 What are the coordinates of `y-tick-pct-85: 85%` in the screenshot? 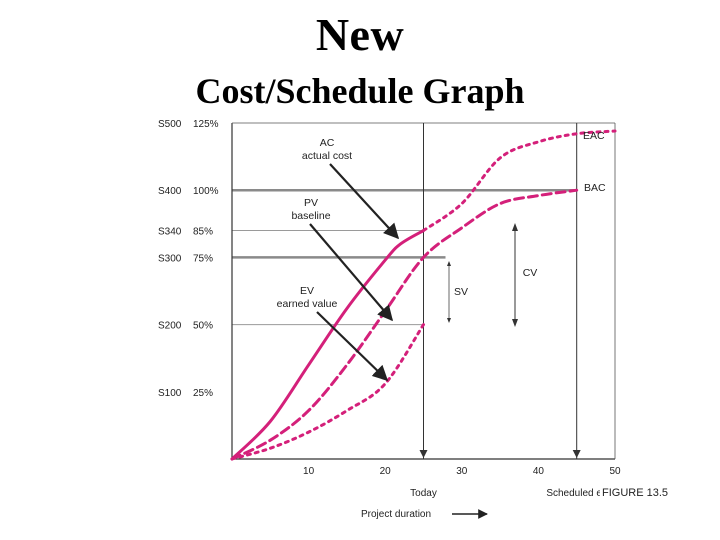 It's located at (203, 232).